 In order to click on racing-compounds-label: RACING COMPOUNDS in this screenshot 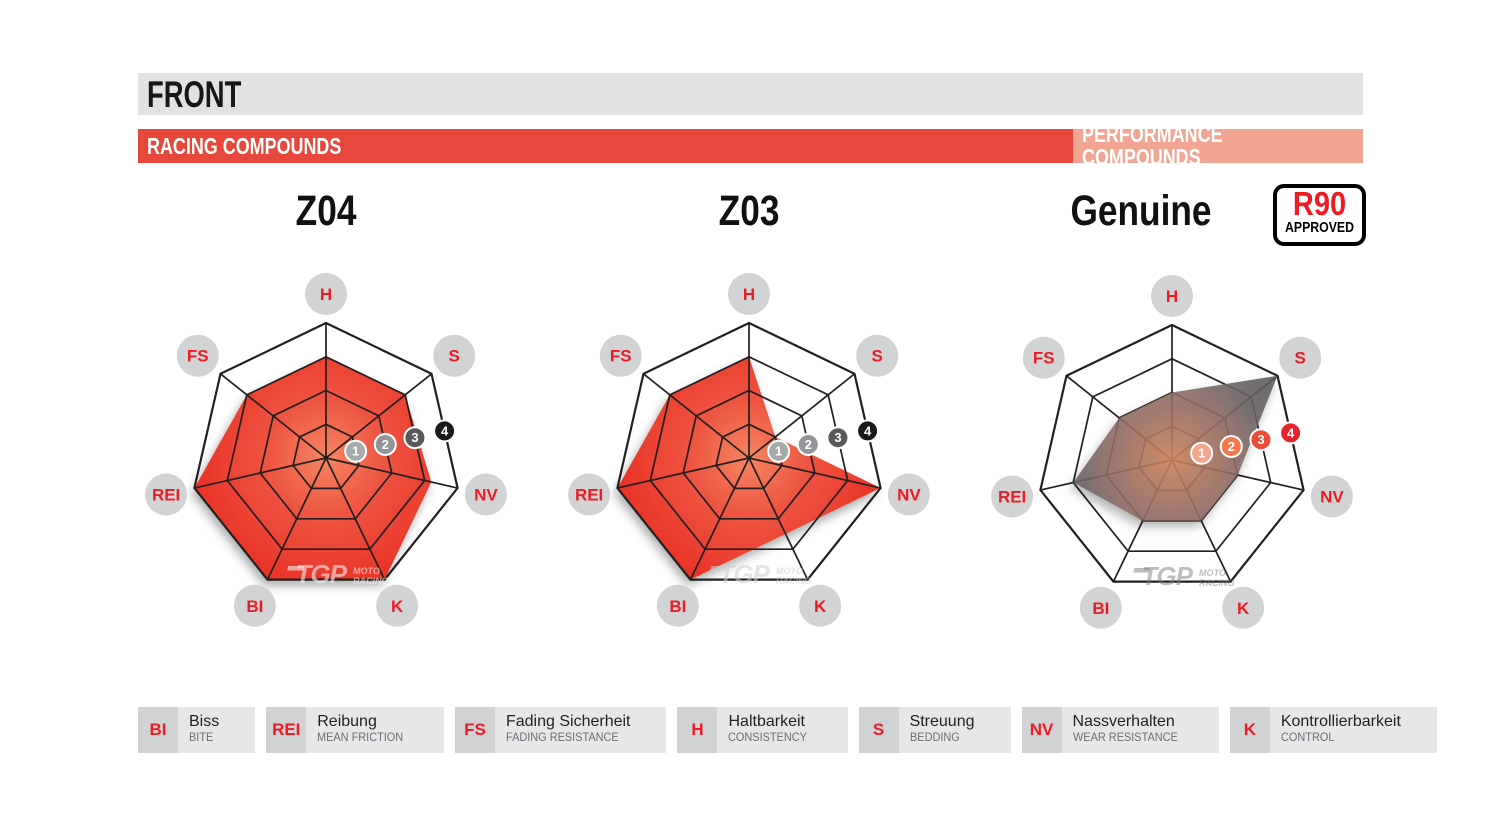, I will do `click(244, 145)`.